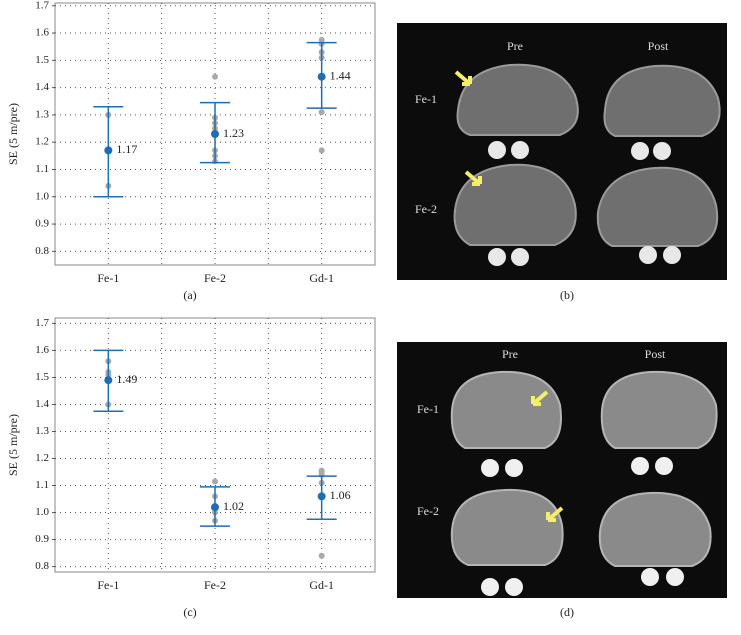  Describe the element at coordinates (126, 379) in the screenshot. I see `value-label: 1.49` at that location.